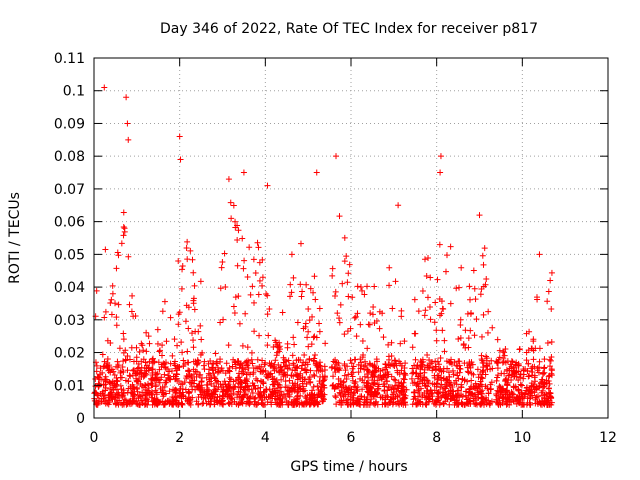 Image resolution: width=640 pixels, height=480 pixels. What do you see at coordinates (348, 467) in the screenshot?
I see `x-axis-label: GPS time / hours` at bounding box center [348, 467].